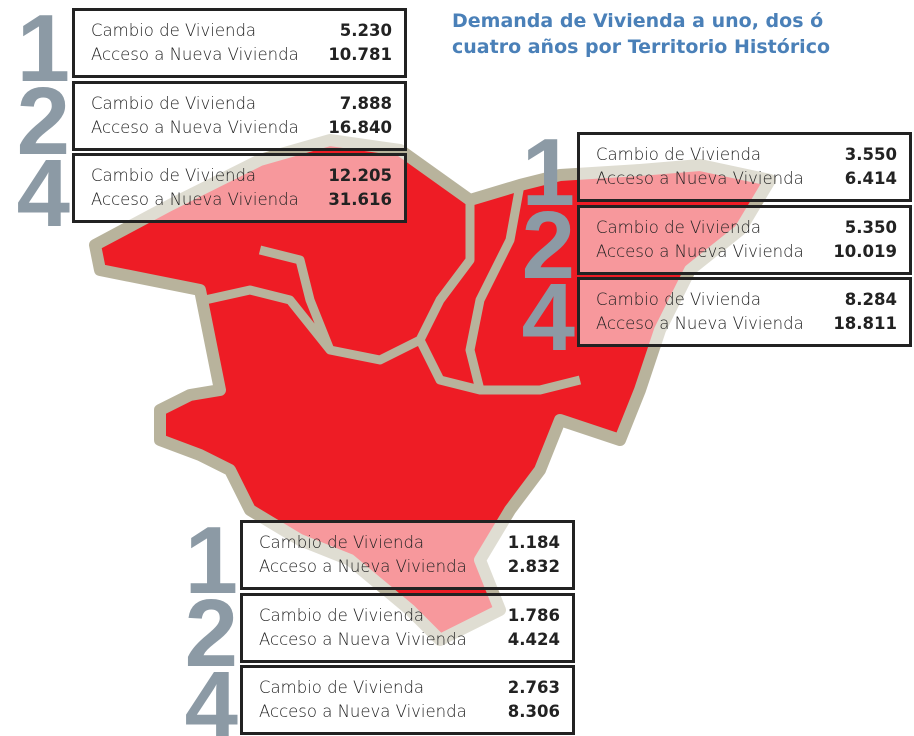 The width and height of the screenshot is (914, 736). I want to click on row-value: 2.832, so click(533, 566).